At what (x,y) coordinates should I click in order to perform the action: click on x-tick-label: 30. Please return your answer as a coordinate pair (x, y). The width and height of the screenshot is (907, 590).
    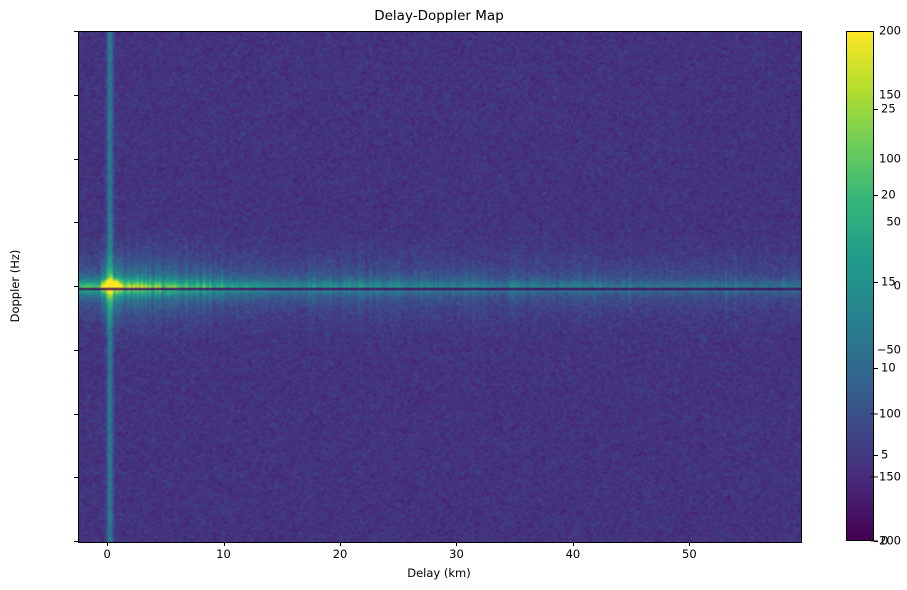
    Looking at the image, I should click on (456, 554).